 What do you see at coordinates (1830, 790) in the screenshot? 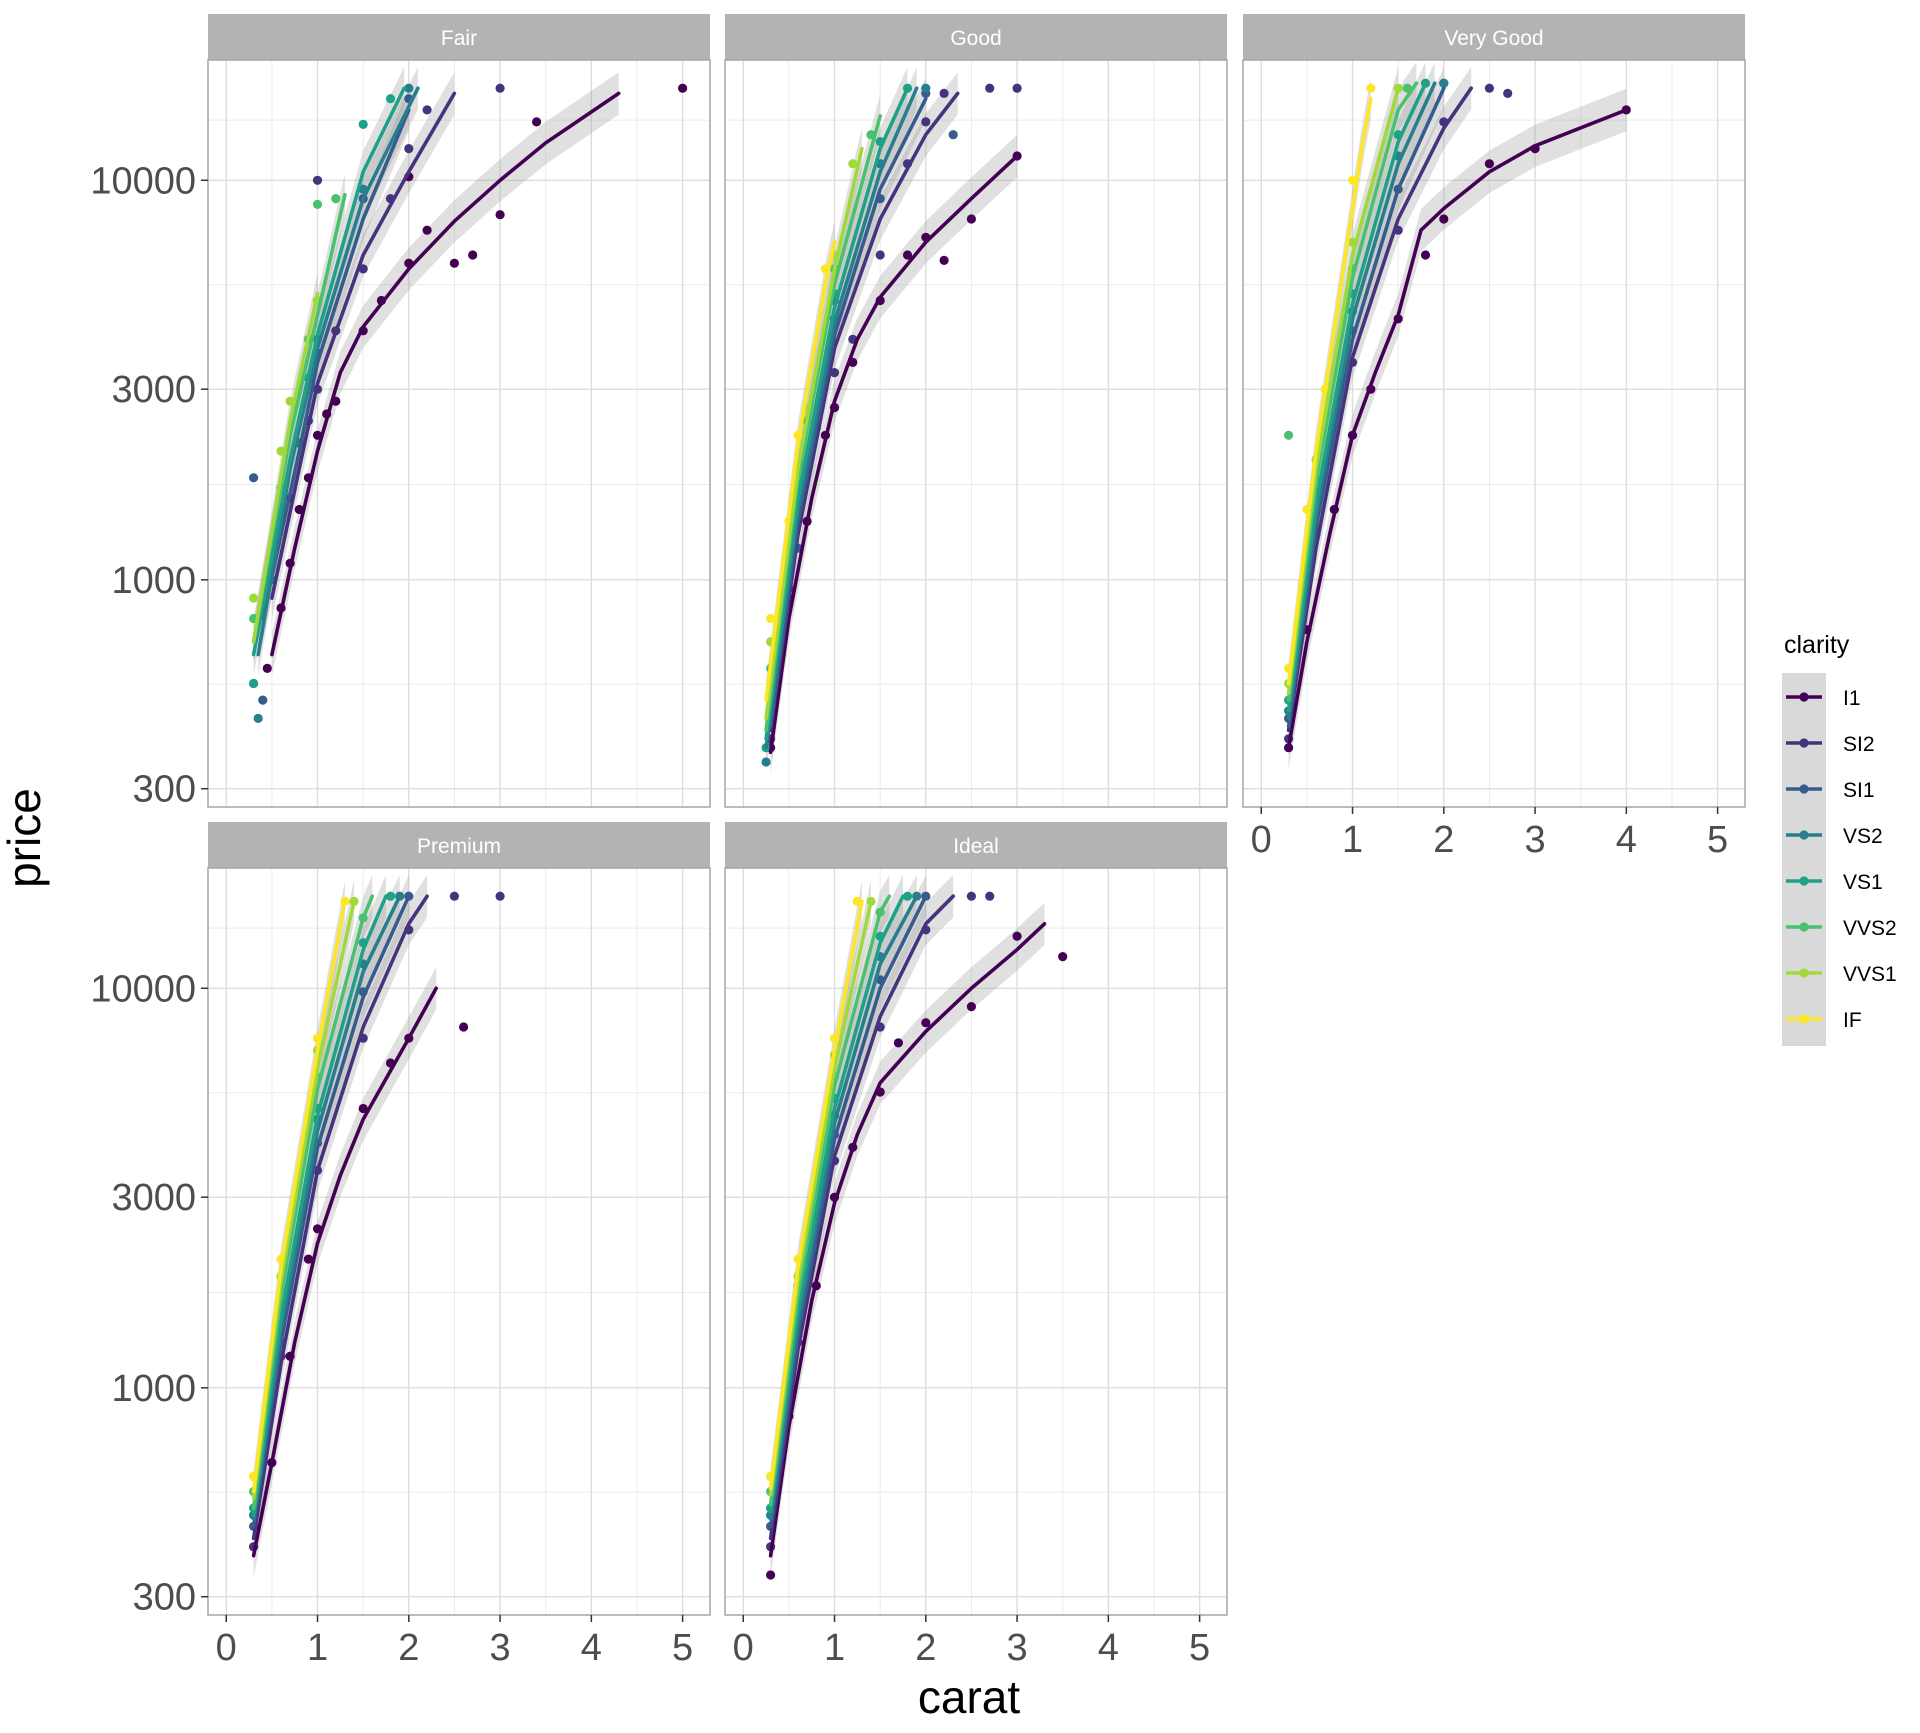
I see `legend-item-si1: SI1` at bounding box center [1830, 790].